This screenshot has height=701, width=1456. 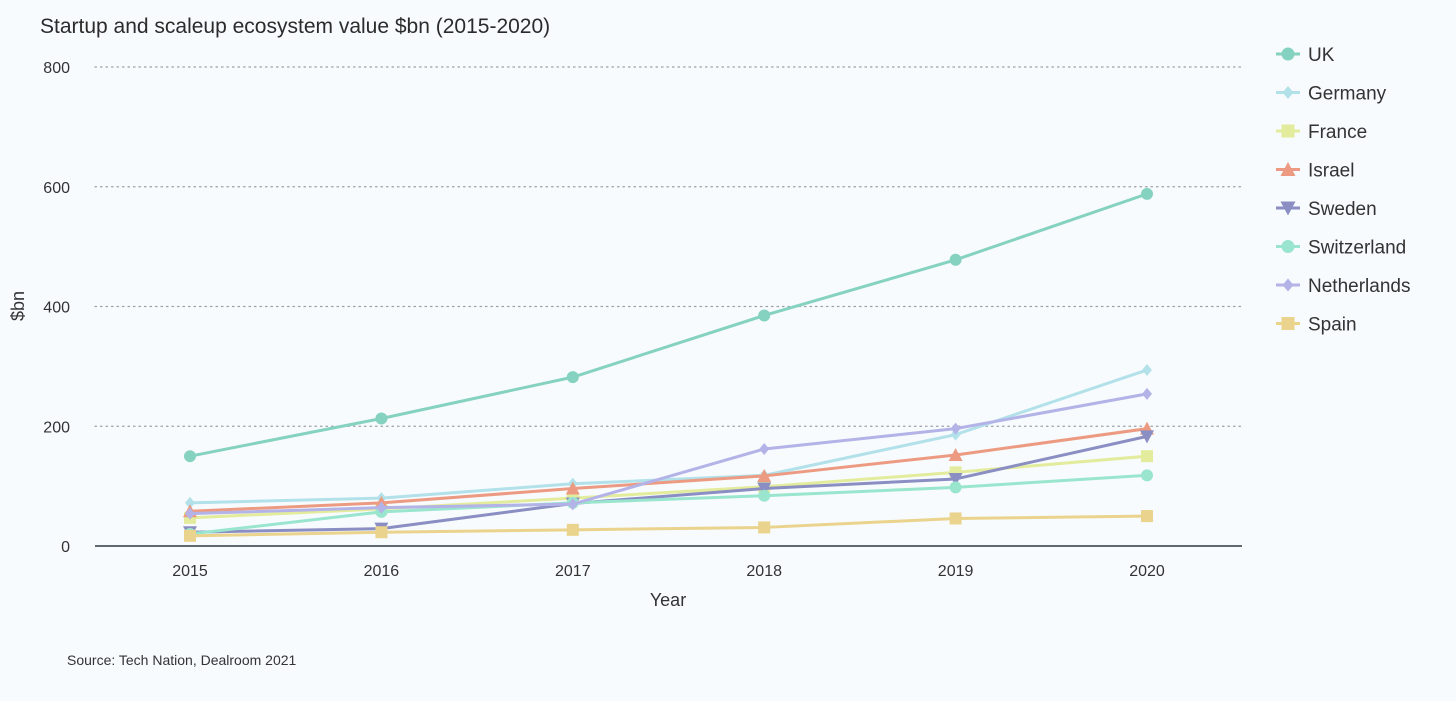 I want to click on legend-label: Spain, so click(x=1332, y=325).